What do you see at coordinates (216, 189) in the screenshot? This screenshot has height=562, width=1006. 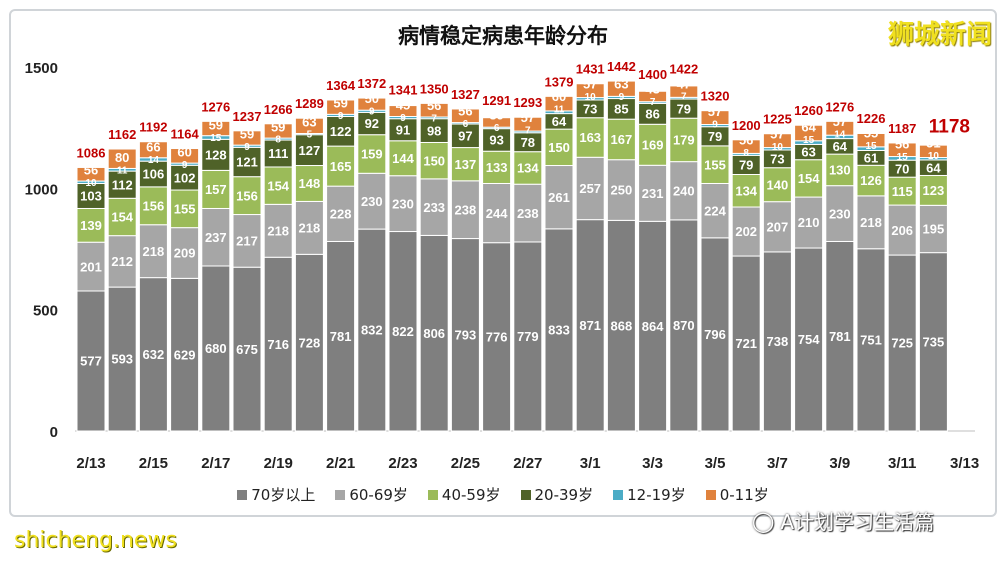 I see `data-label: 157` at bounding box center [216, 189].